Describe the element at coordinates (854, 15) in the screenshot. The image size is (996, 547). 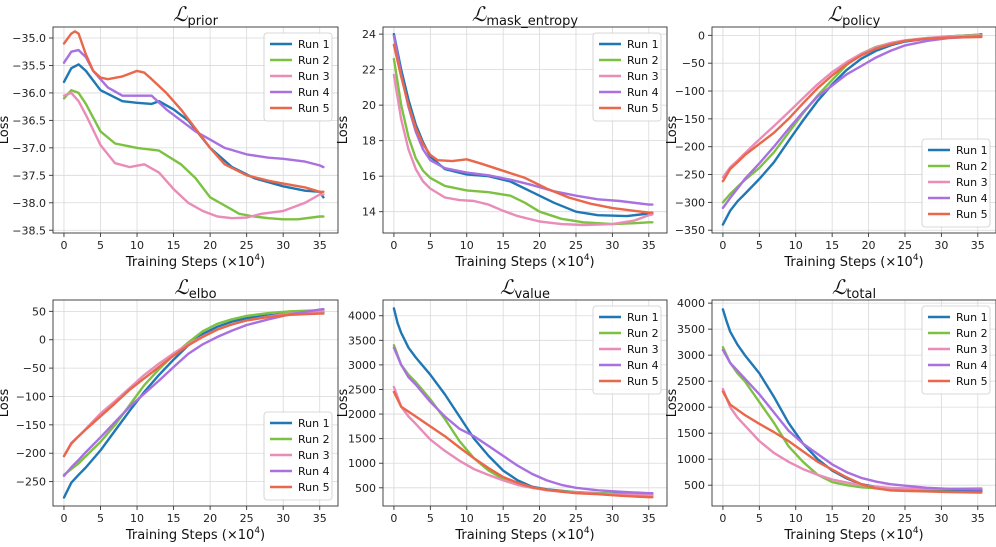
I see `panel-title: ℒpolicy` at that location.